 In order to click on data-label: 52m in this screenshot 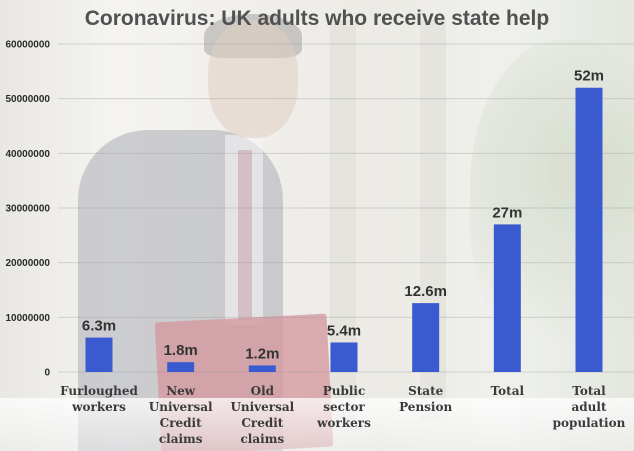, I will do `click(589, 76)`.